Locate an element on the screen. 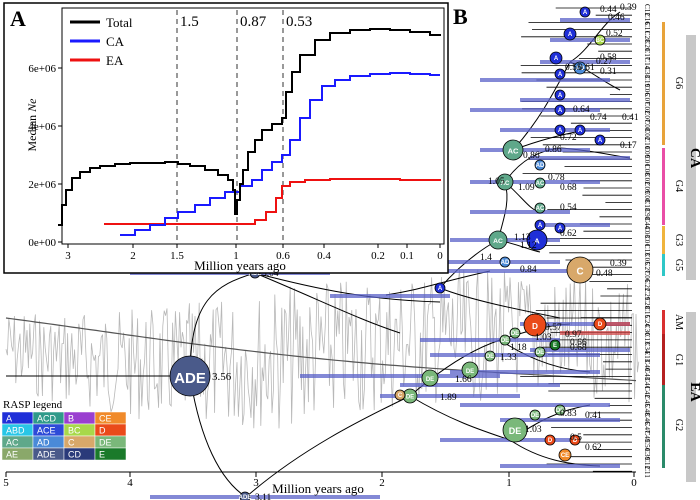  rasp-swatch-label: C is located at coordinates (71, 443).